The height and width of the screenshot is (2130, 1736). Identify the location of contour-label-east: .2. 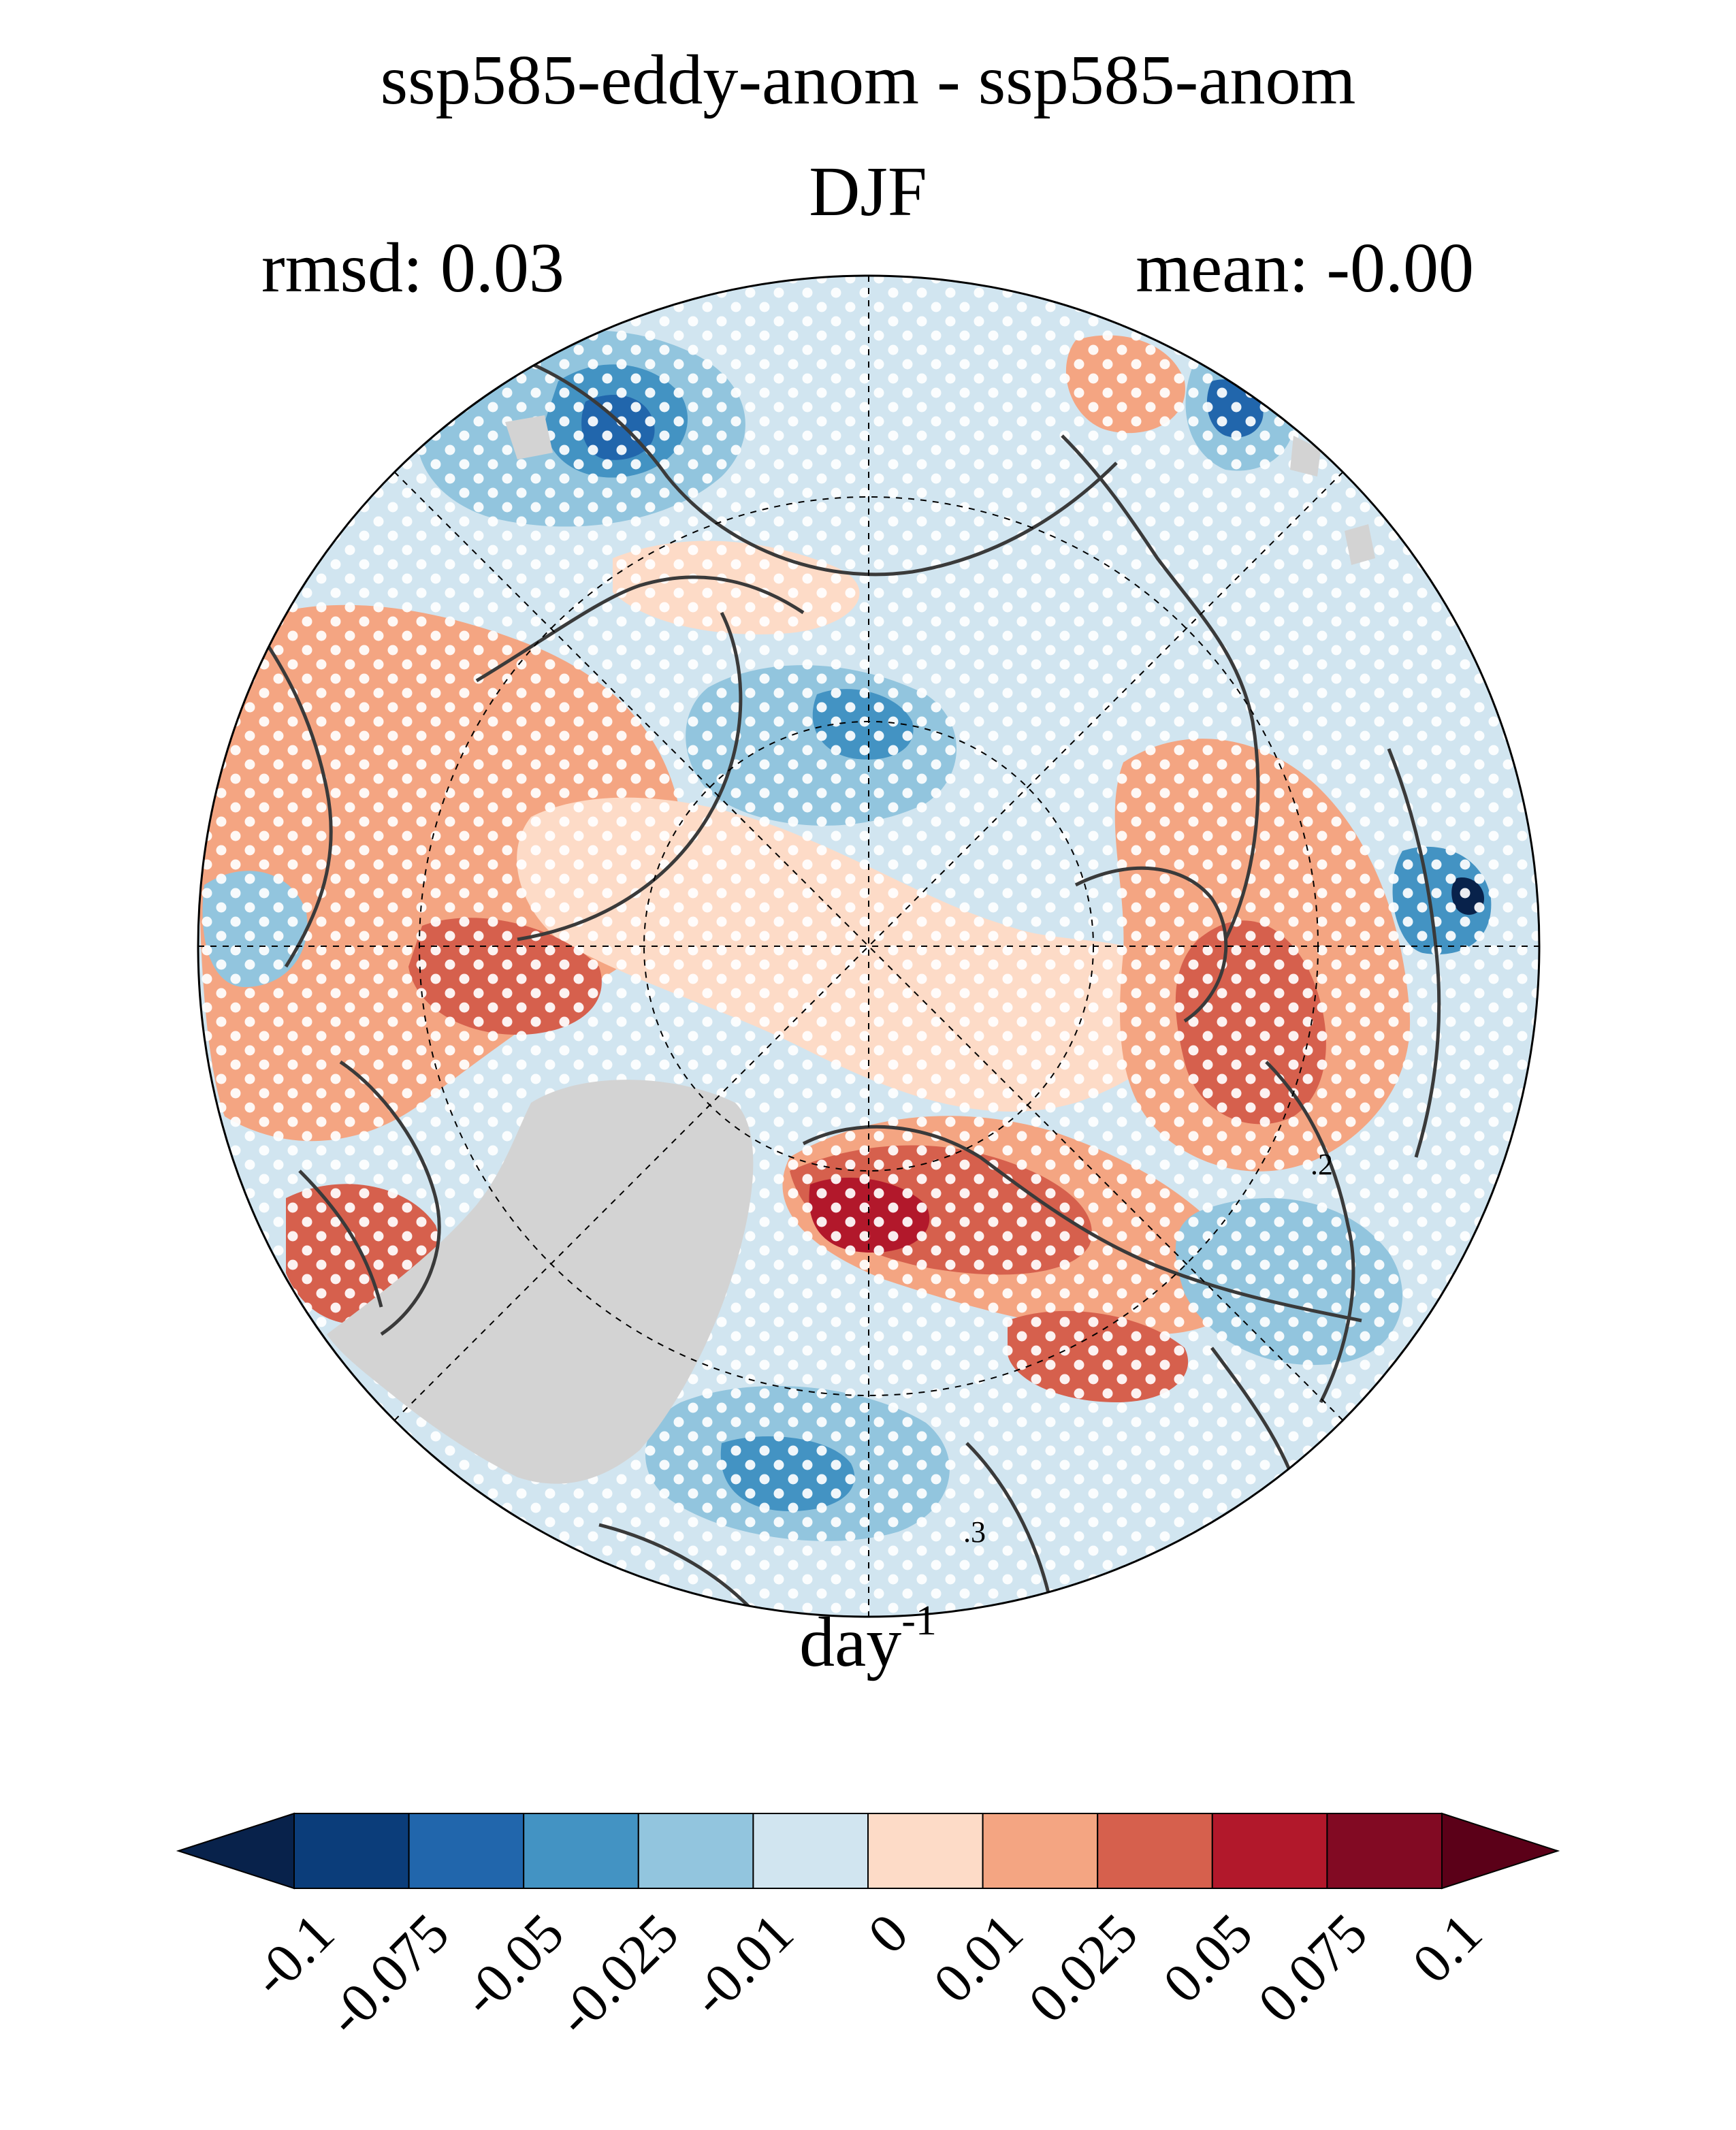
(1322, 1164).